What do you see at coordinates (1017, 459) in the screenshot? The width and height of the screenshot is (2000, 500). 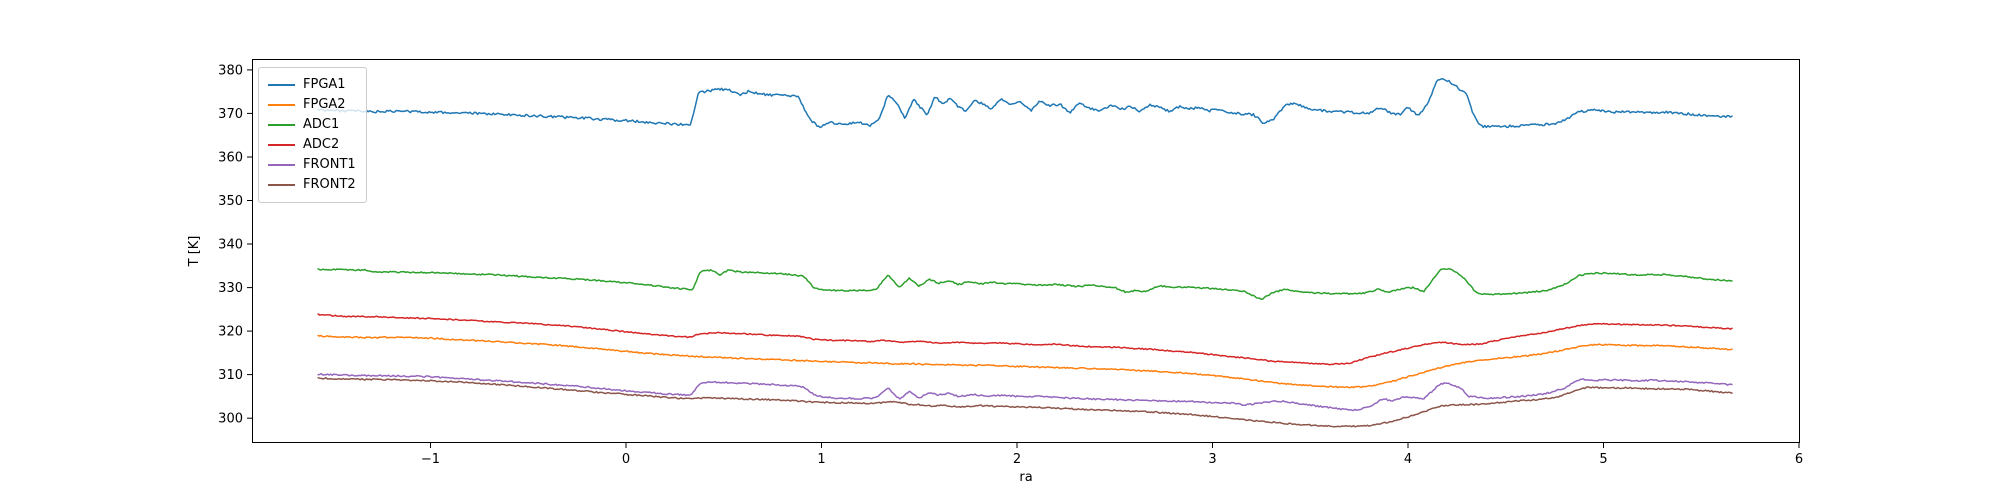 I see `x-tick-label: 2` at bounding box center [1017, 459].